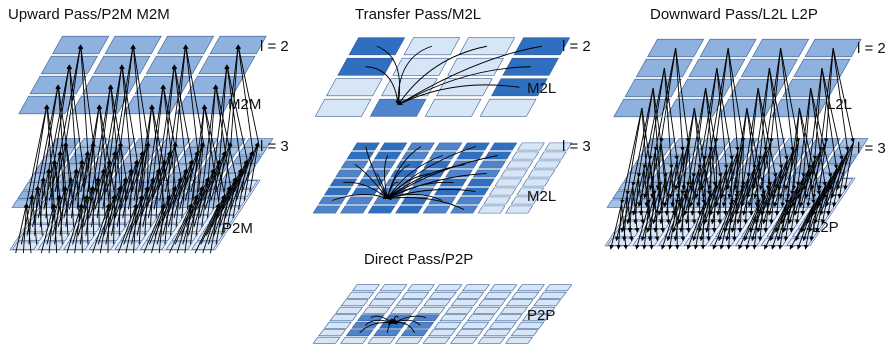  Describe the element at coordinates (620, 241) in the screenshot. I see `downward-particle-cell` at that location.